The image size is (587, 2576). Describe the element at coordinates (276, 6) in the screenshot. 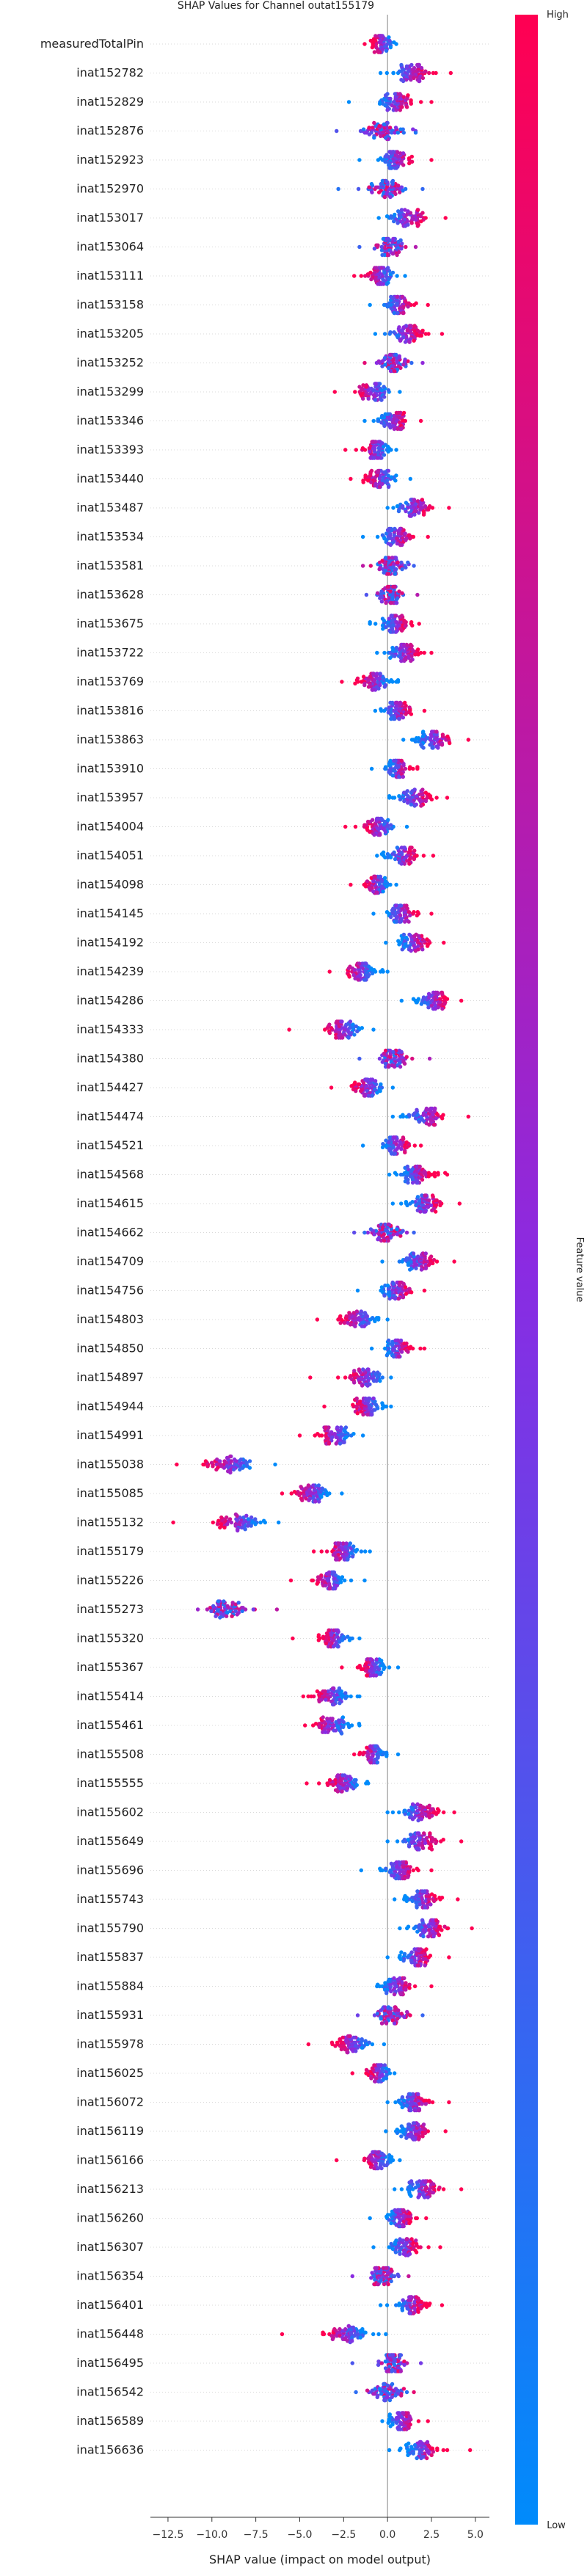

I see `chart-title: SHAP Values for Channel outat155179` at that location.